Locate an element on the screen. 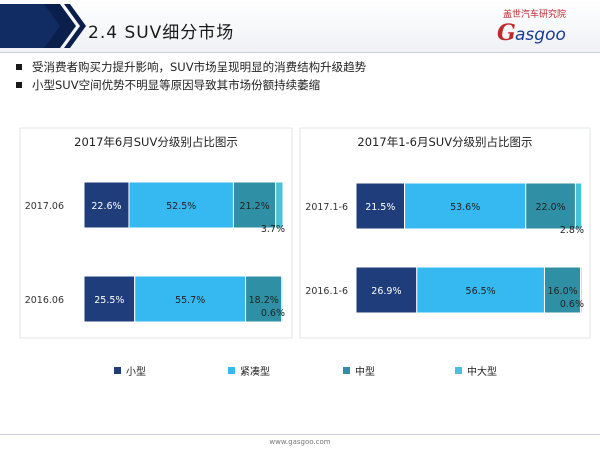 The image size is (600, 450). data-label: 55.7% is located at coordinates (190, 300).